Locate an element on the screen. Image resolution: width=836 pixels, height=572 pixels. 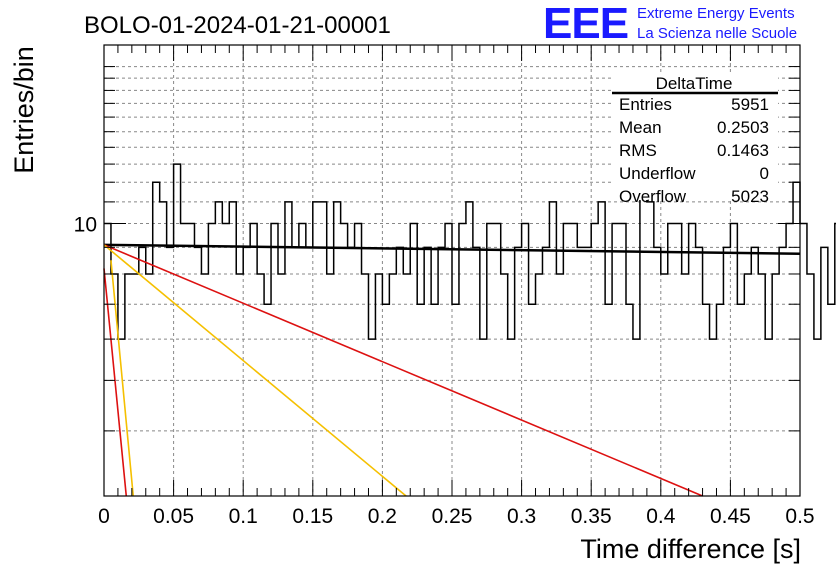
y-tick-label: 10 is located at coordinates (85, 224).